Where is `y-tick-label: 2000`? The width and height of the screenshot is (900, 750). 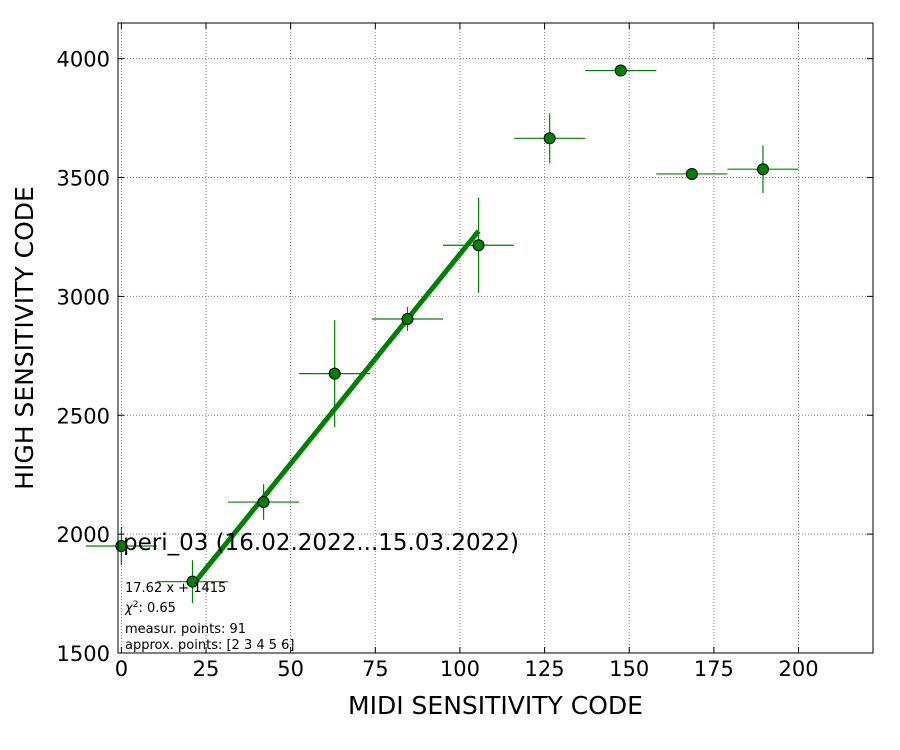 y-tick-label: 2000 is located at coordinates (83, 535).